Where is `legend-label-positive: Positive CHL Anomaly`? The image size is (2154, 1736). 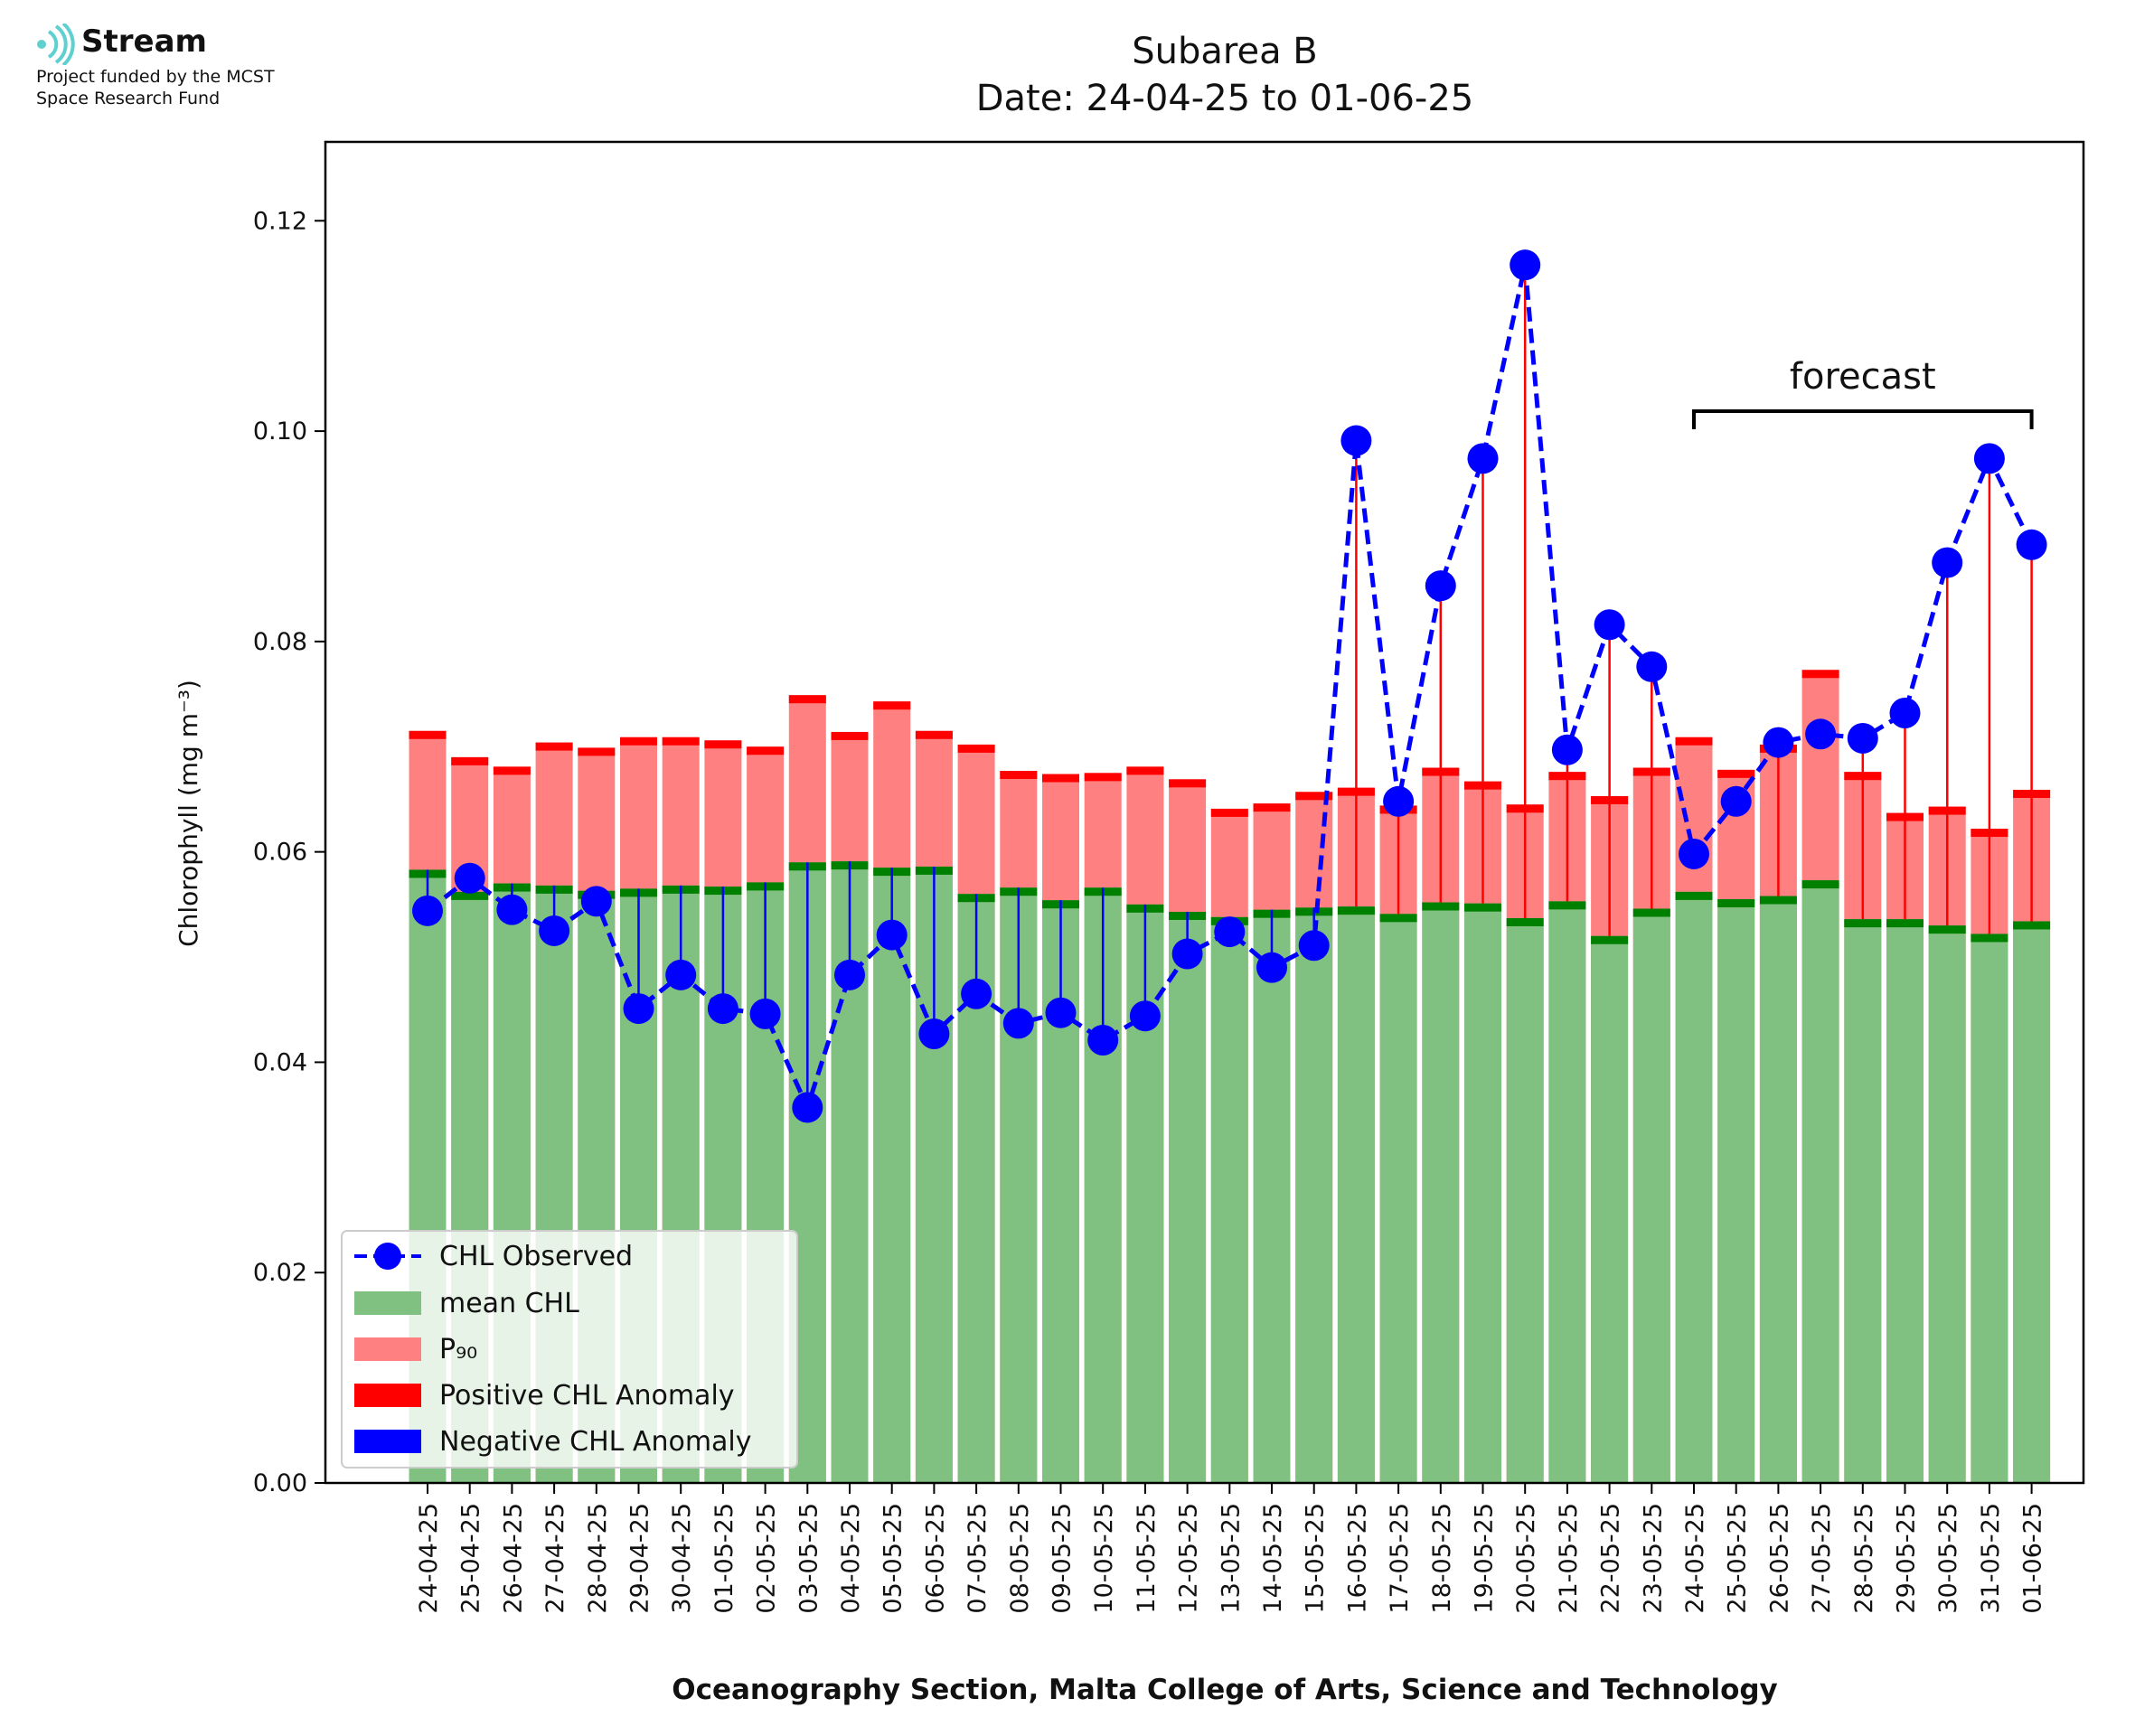 legend-label-positive: Positive CHL Anomaly is located at coordinates (587, 1396).